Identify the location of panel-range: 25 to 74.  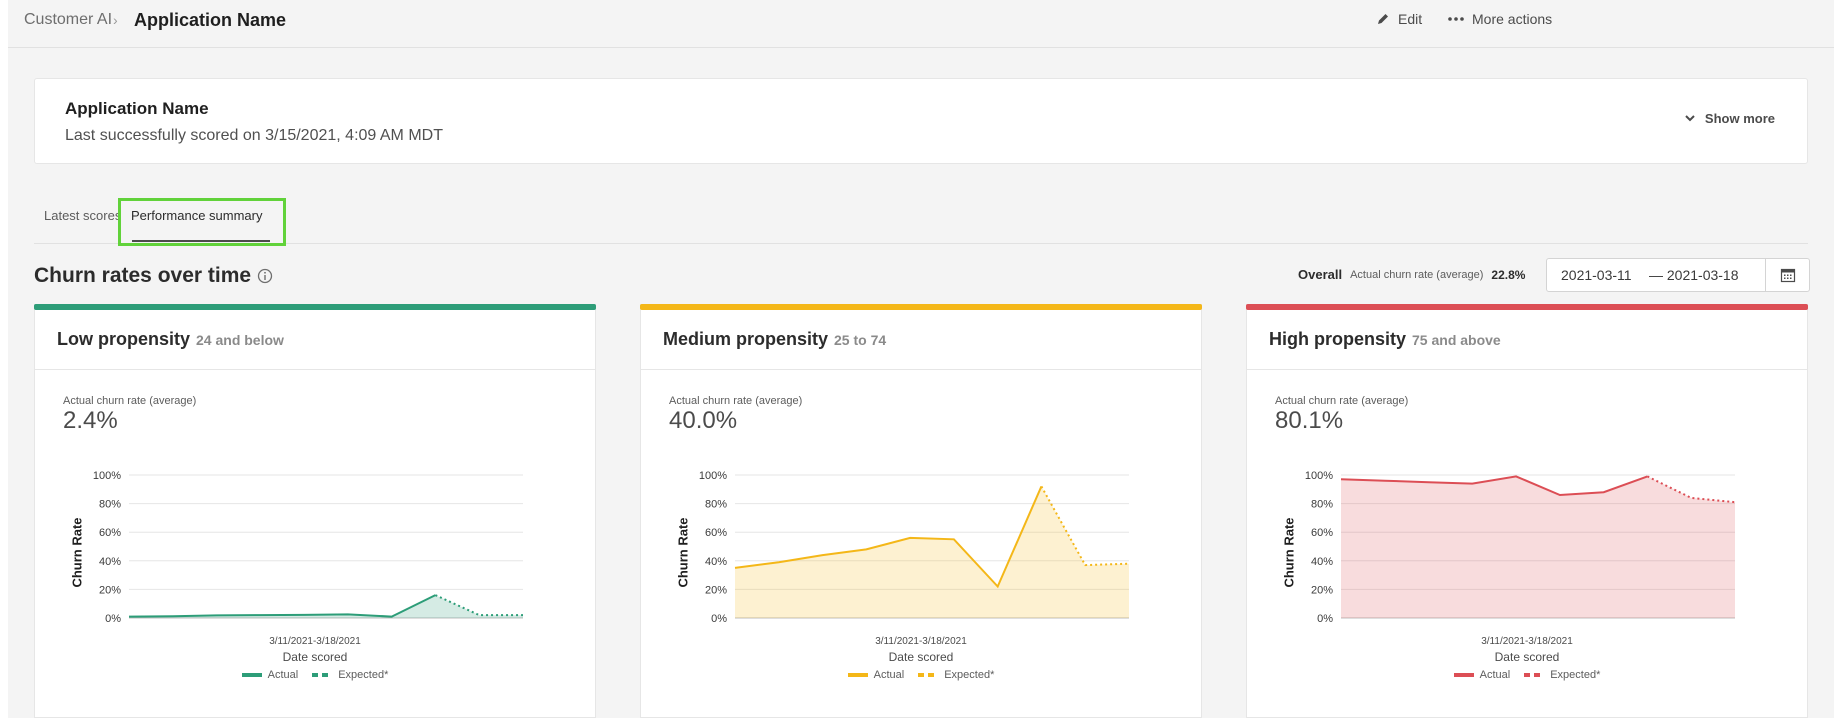
(860, 340).